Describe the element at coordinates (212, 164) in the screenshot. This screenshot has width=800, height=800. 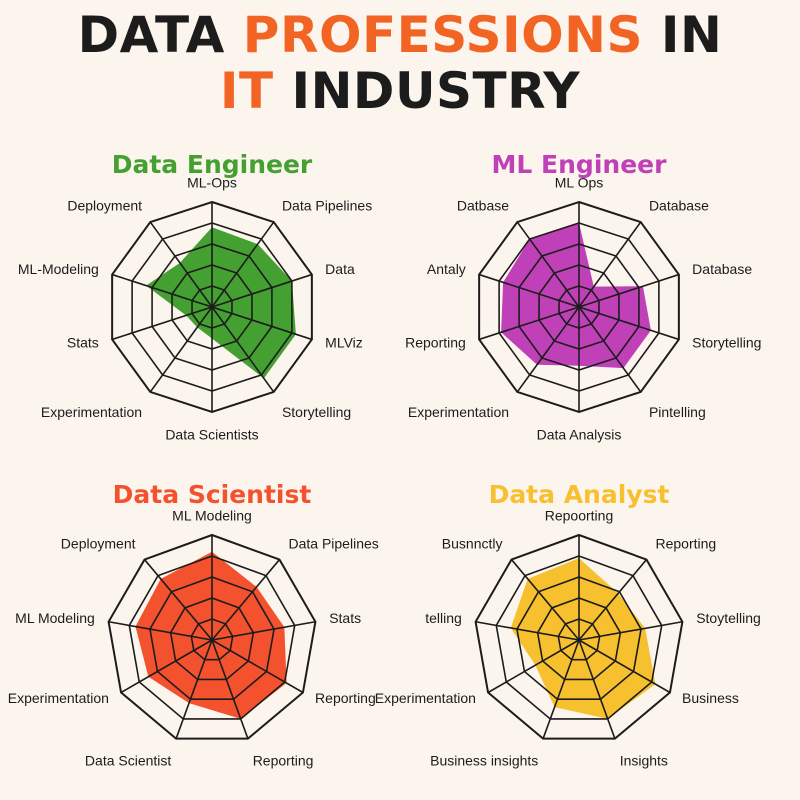
I see `chart-title: Data Engineer` at that location.